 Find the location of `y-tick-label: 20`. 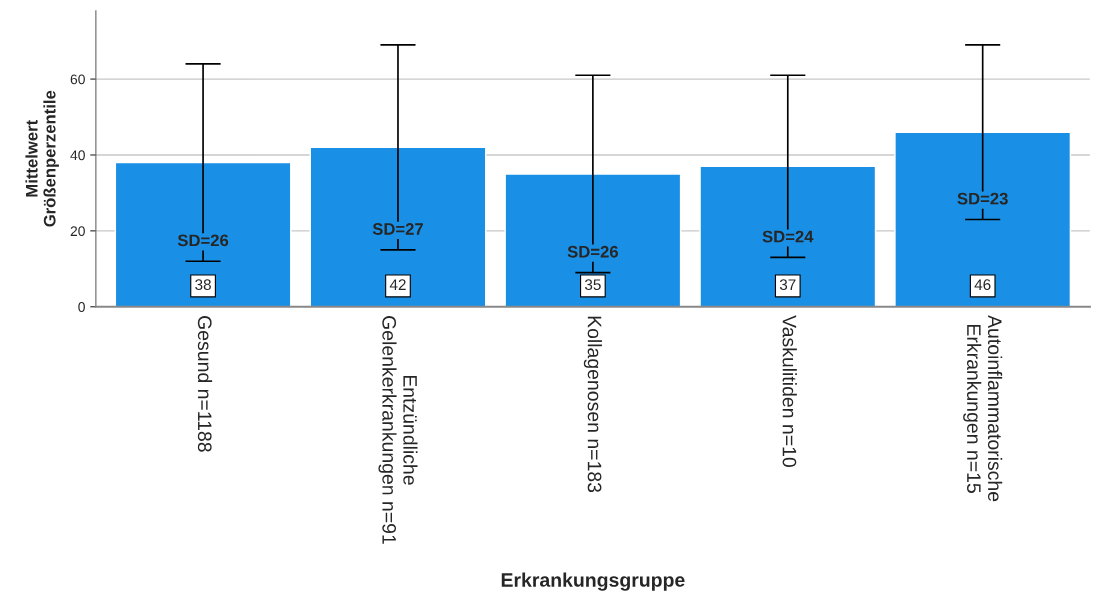

y-tick-label: 20 is located at coordinates (77, 231).